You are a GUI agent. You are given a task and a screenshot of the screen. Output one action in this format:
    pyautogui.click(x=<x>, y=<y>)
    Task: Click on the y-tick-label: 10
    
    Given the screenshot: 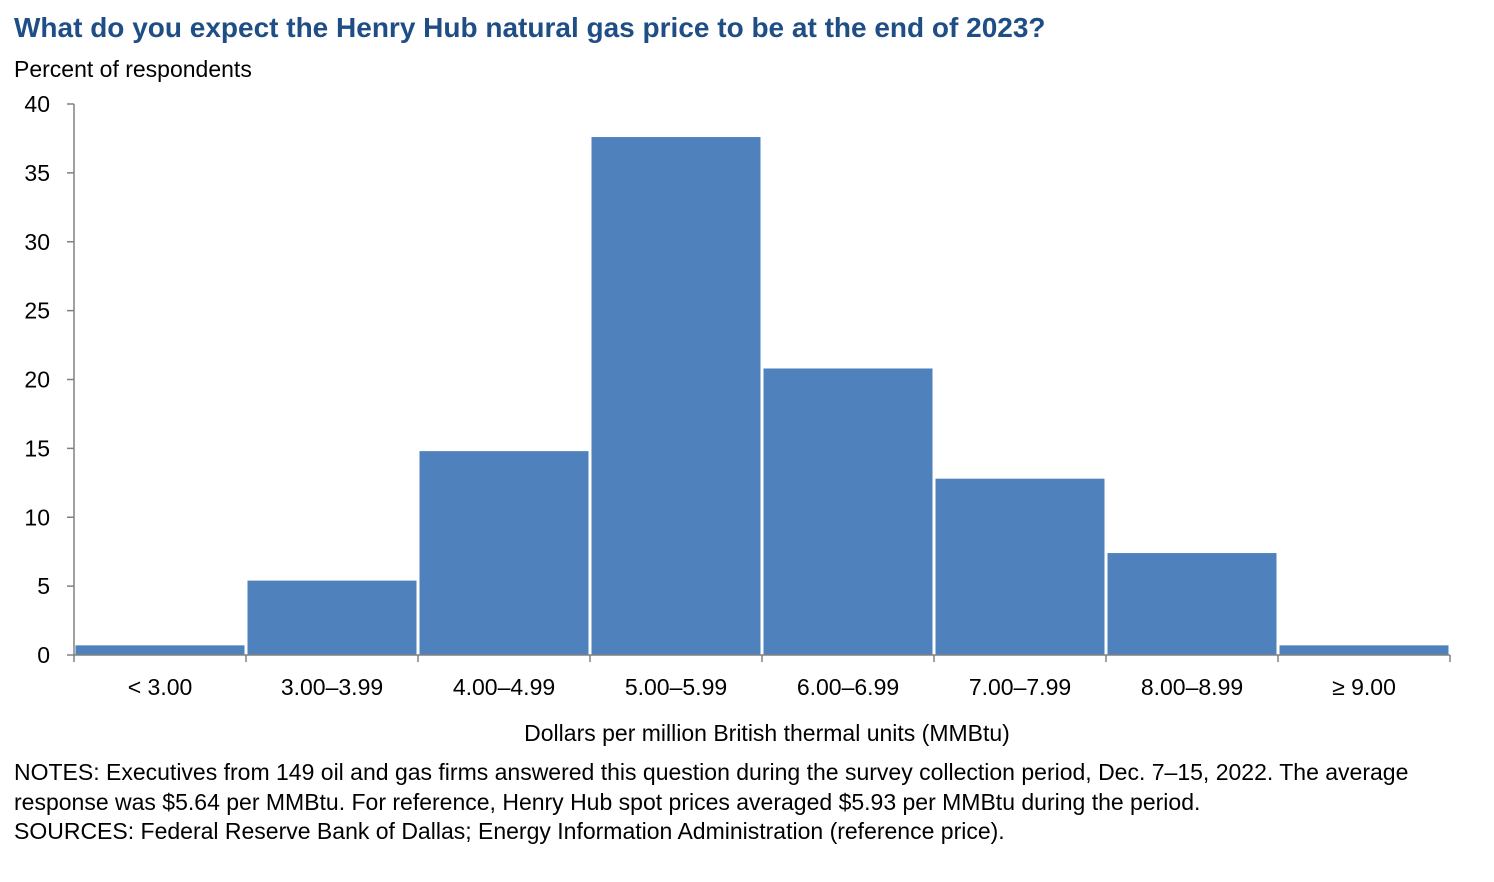 What is the action you would take?
    pyautogui.click(x=37, y=517)
    